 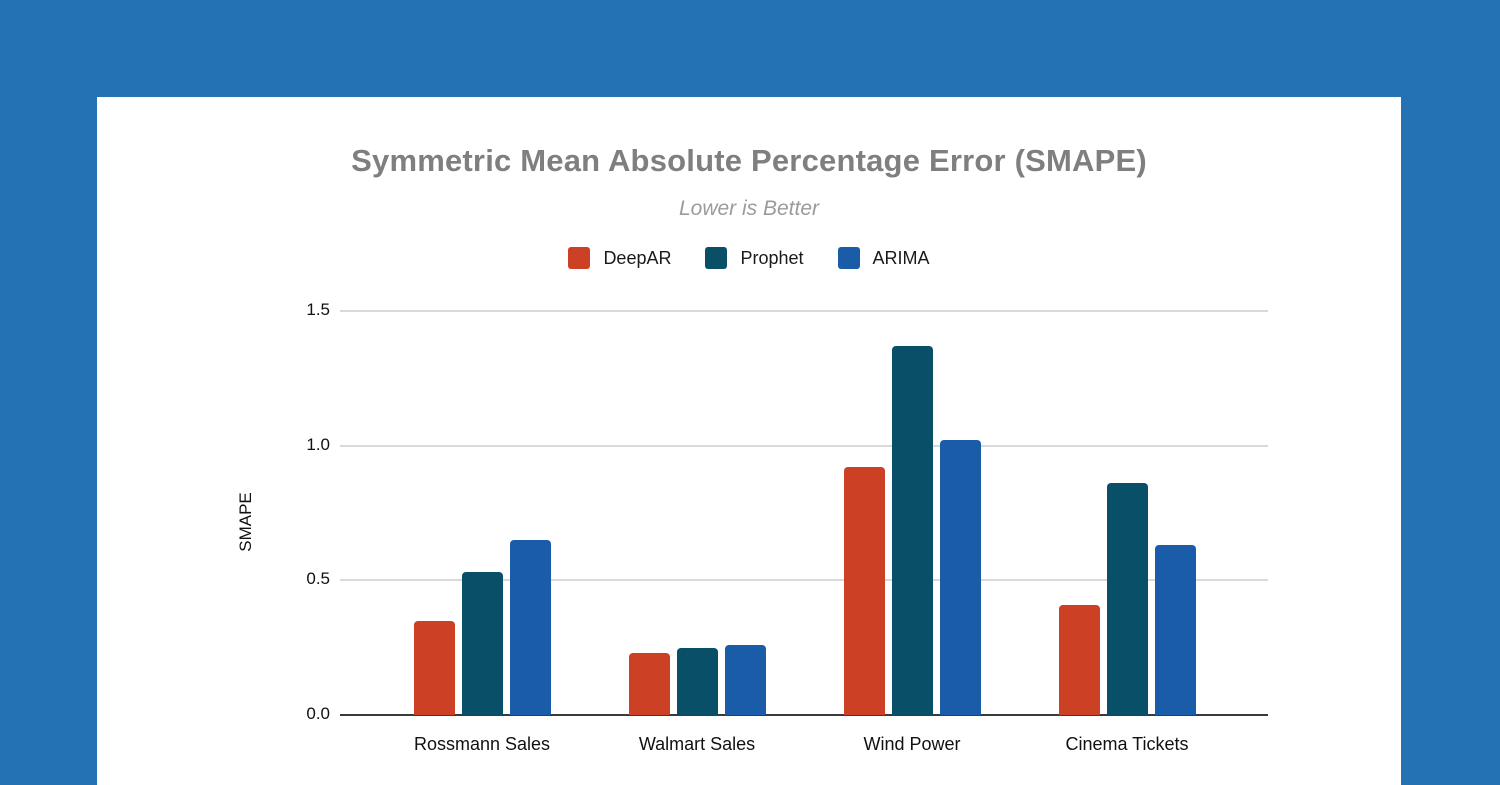 What do you see at coordinates (1127, 744) in the screenshot?
I see `category-label: Cinema Tickets` at bounding box center [1127, 744].